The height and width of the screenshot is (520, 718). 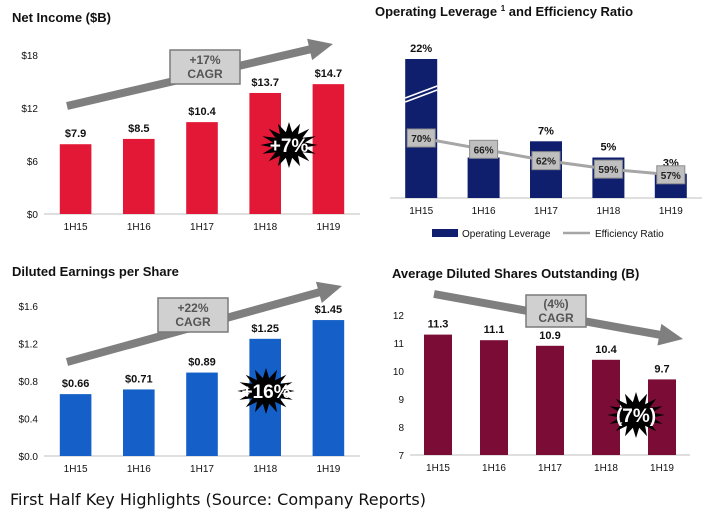 What do you see at coordinates (61, 17) in the screenshot?
I see `net-income-title: Net Income ($B)` at bounding box center [61, 17].